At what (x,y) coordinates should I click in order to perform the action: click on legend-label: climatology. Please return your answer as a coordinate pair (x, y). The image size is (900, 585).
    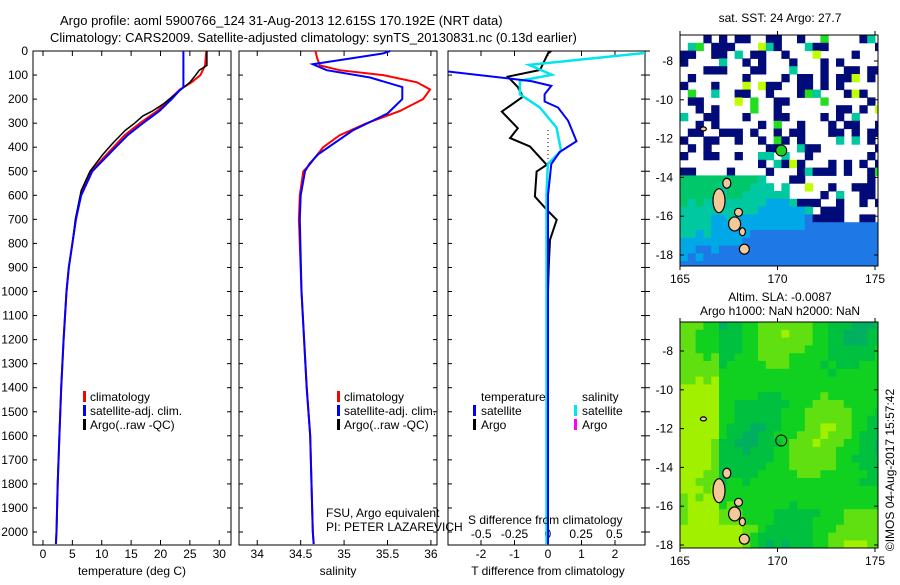
    Looking at the image, I should click on (120, 397).